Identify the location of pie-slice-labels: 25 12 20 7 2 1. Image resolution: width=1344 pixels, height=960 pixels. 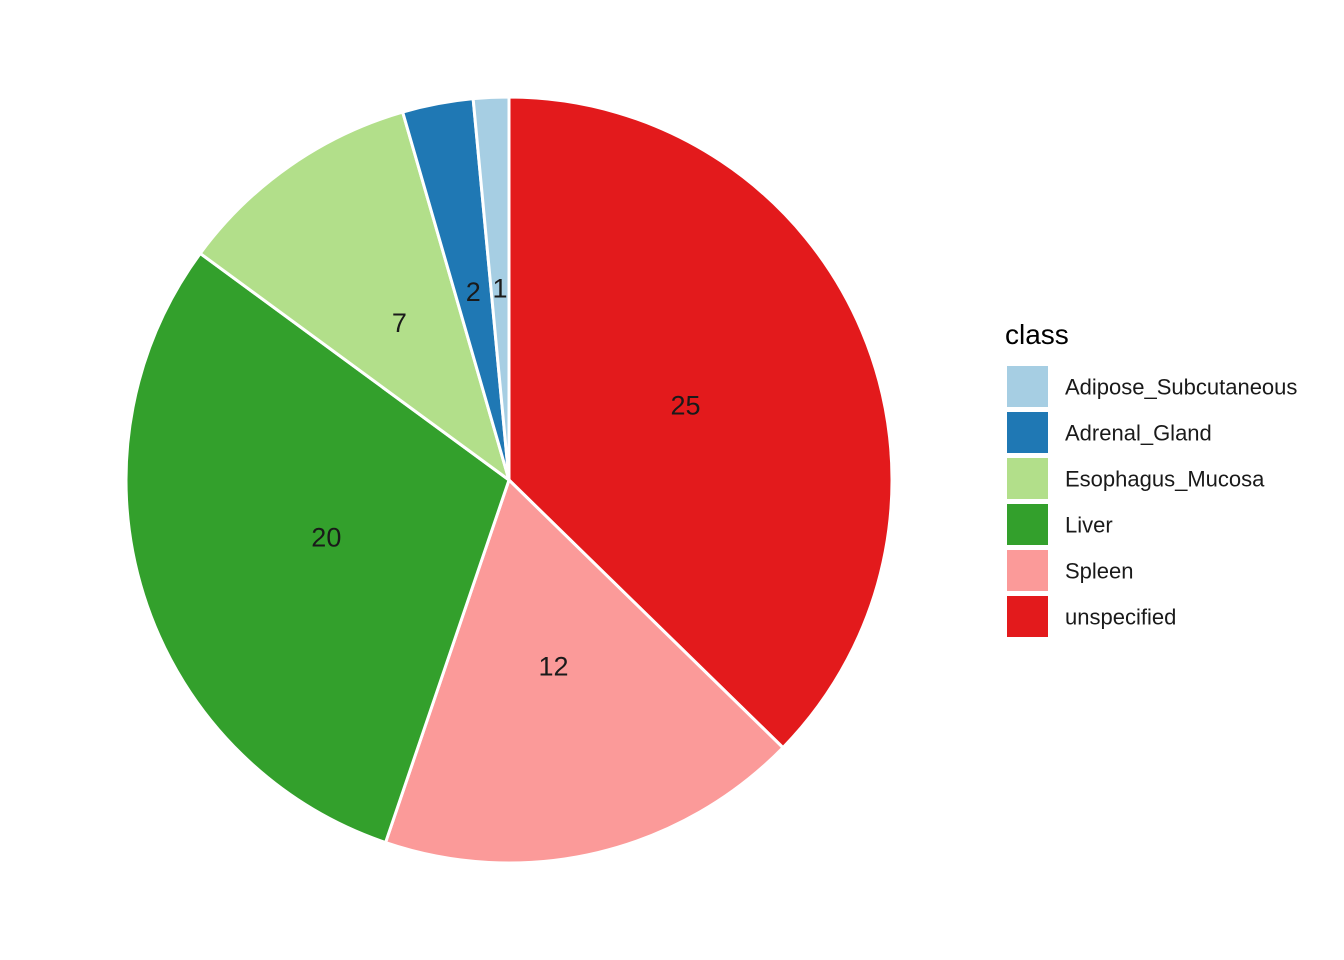
(505, 478).